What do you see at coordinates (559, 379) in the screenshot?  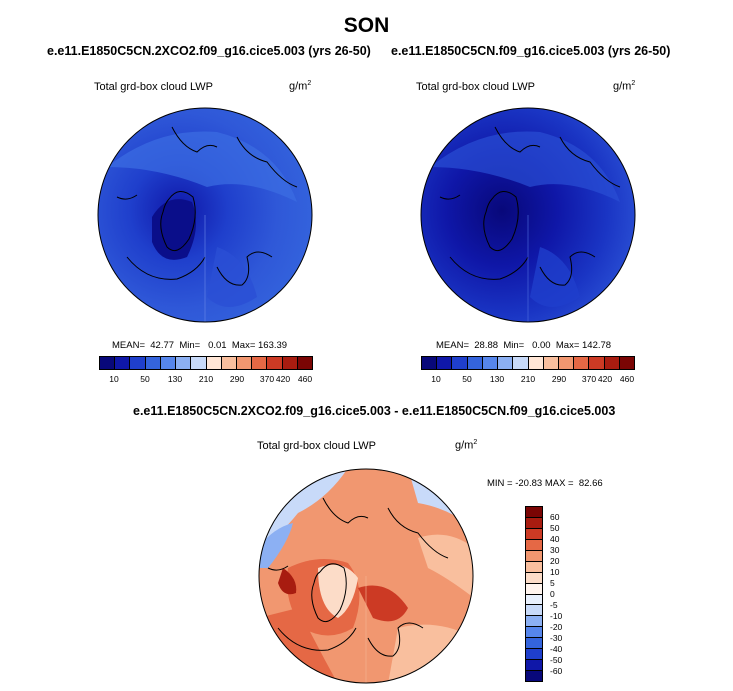 I see `right-tick-label: 290` at bounding box center [559, 379].